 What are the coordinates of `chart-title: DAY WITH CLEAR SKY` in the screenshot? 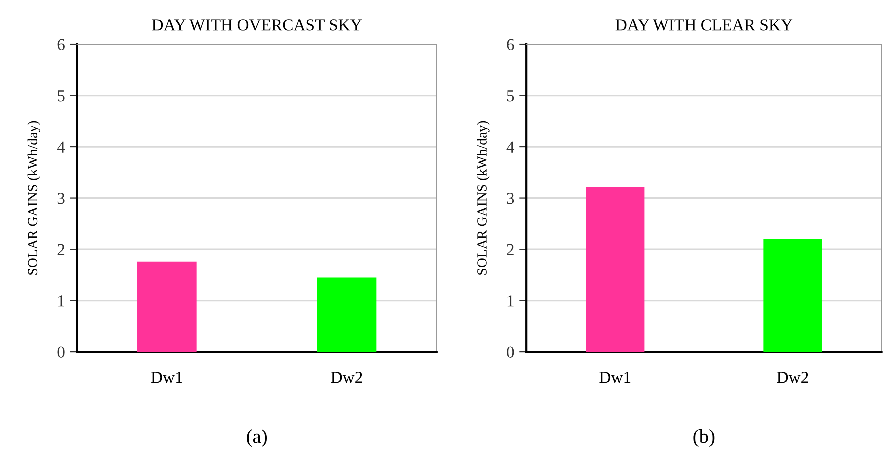 It's located at (704, 25).